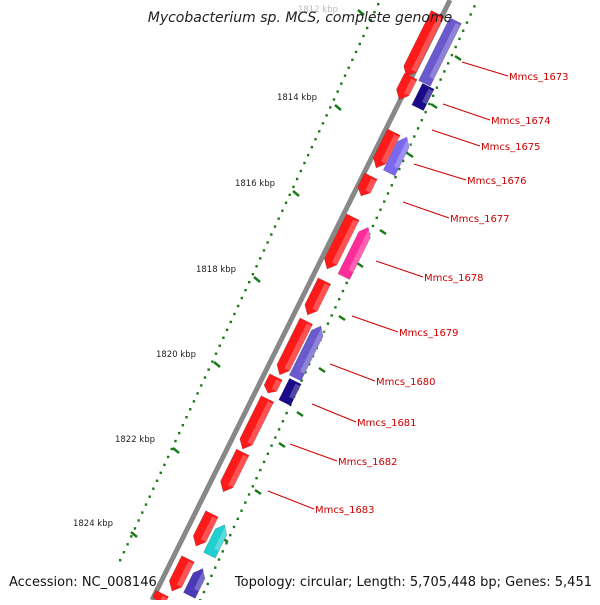  What do you see at coordinates (387, 423) in the screenshot?
I see `gene-label: Mmcs_1681` at bounding box center [387, 423].